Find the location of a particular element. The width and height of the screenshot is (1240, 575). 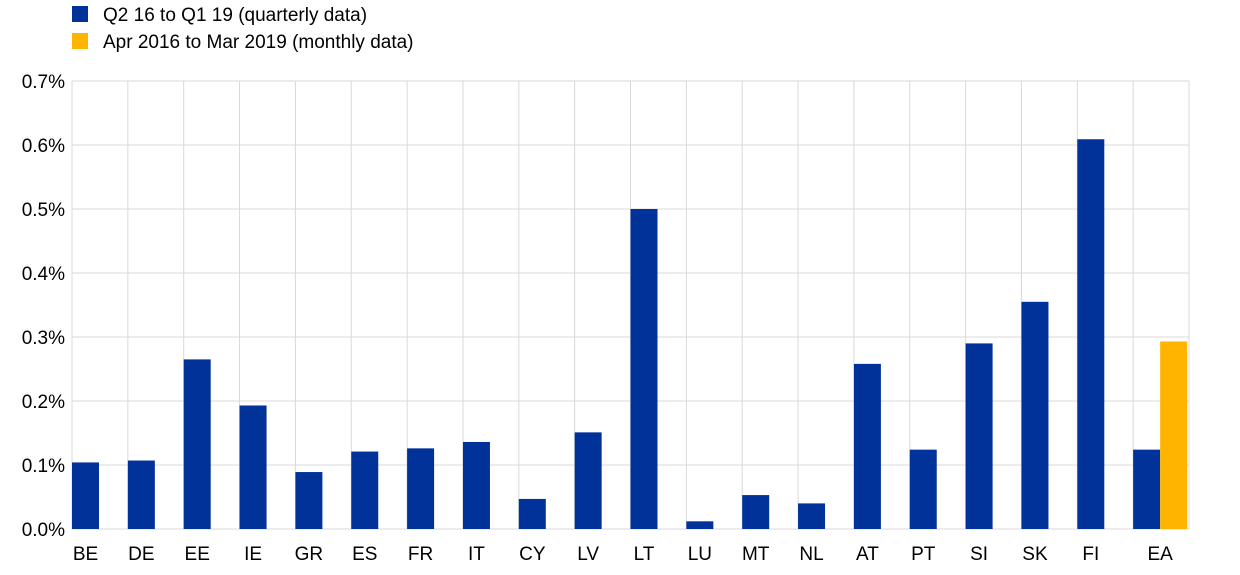

x-tick-label-gr: GR is located at coordinates (309, 554).